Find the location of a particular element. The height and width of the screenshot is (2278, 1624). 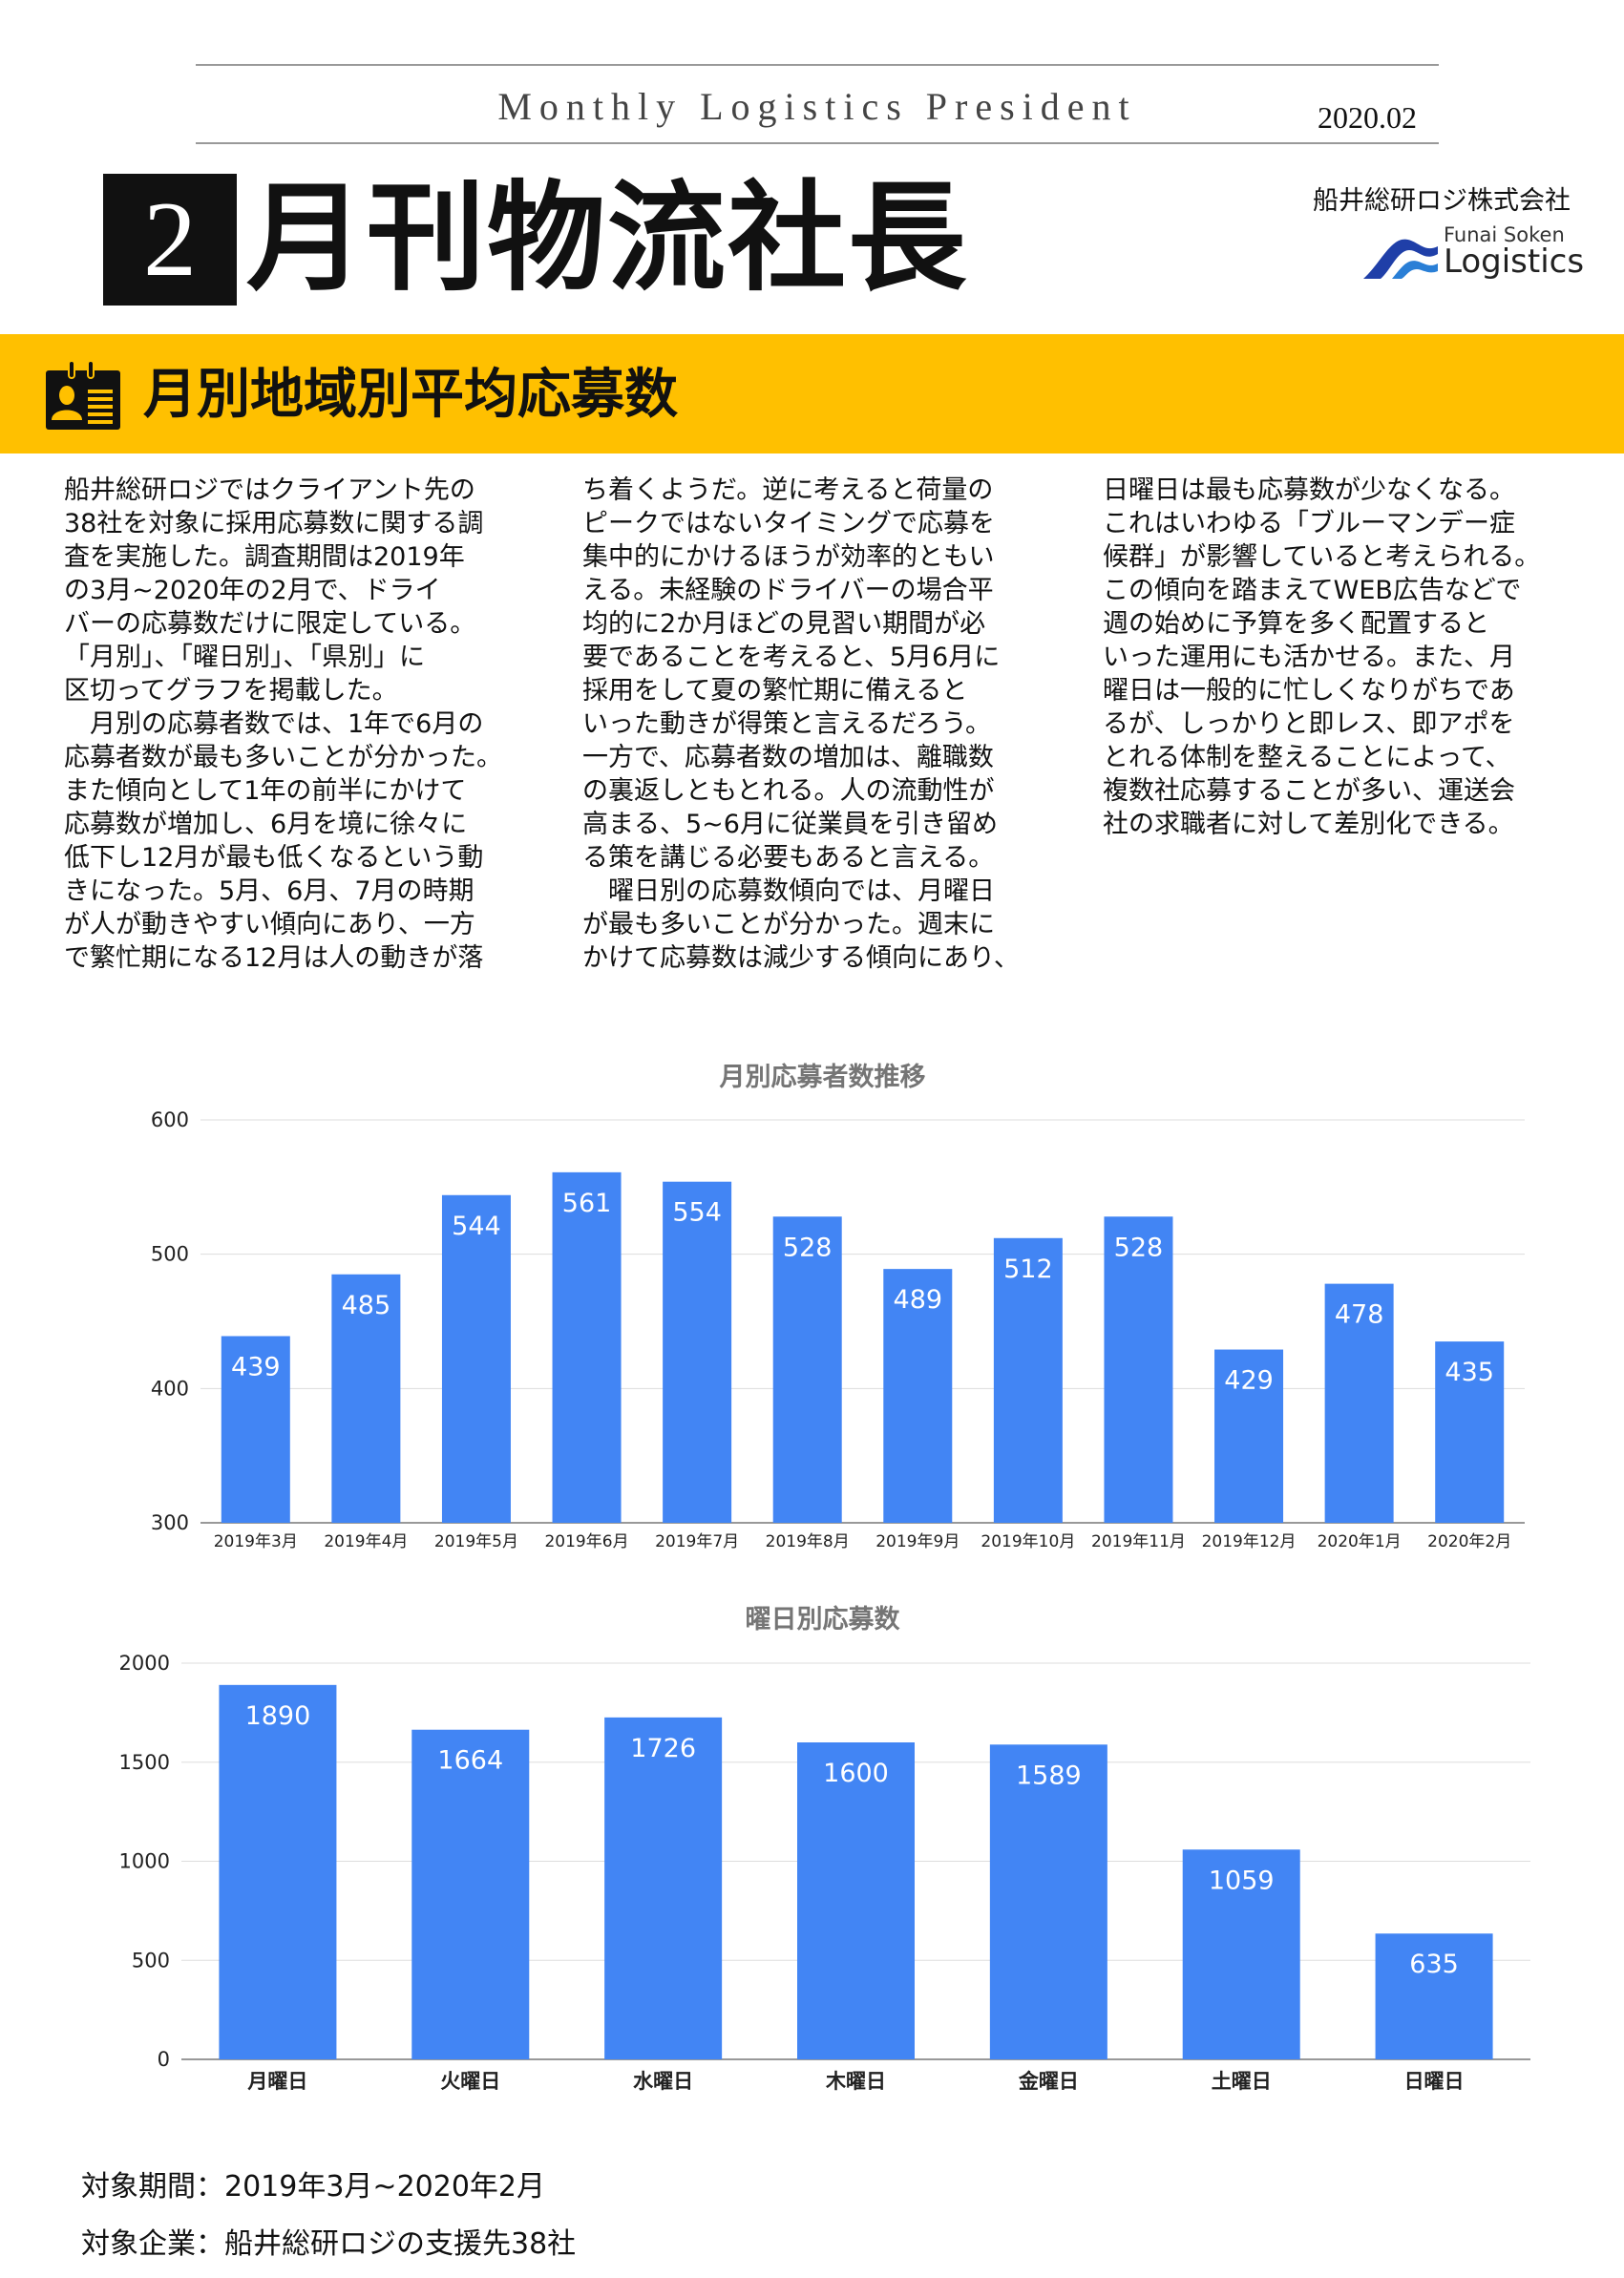

x-tick-label: 2019年10月 is located at coordinates (1028, 1541).